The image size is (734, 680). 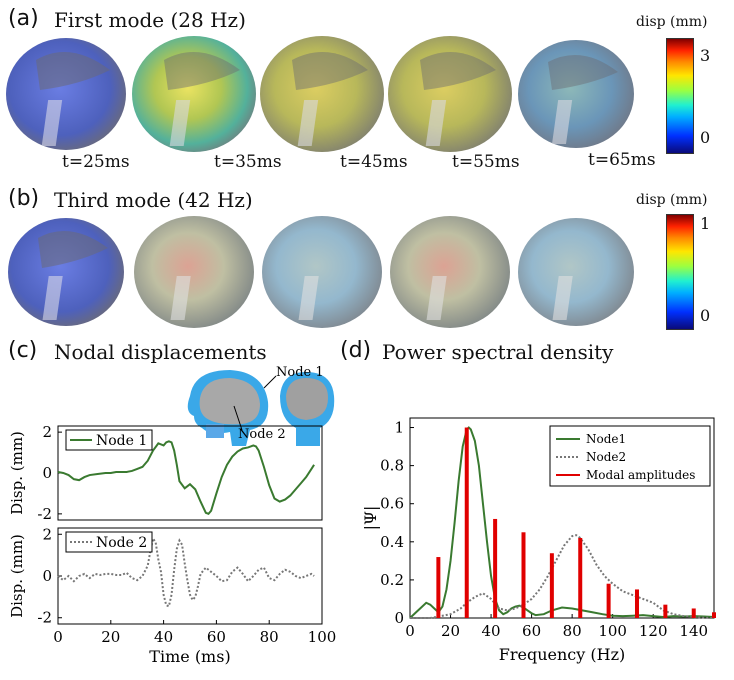 I want to click on node2-chart-ylabel: Disp. (mm), so click(x=17, y=576).